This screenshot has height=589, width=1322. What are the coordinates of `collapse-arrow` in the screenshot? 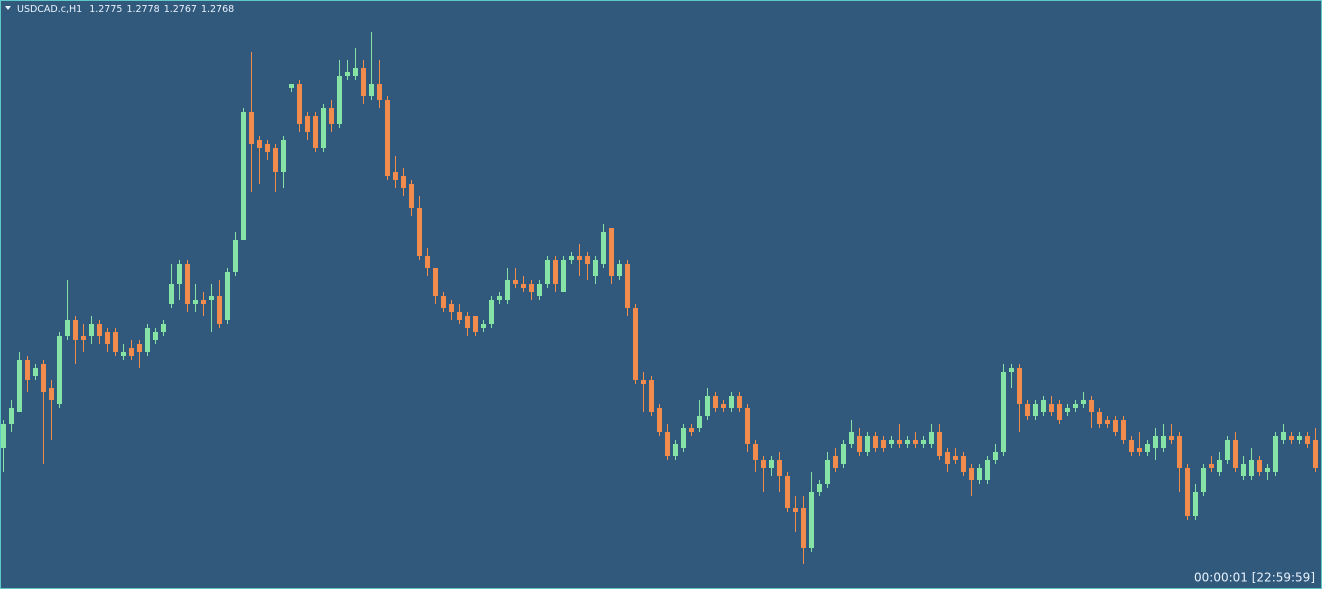 It's located at (8, 8).